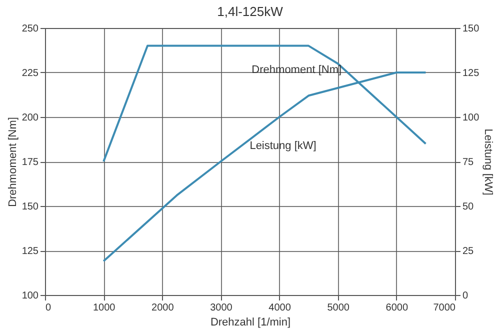  What do you see at coordinates (163, 308) in the screenshot?
I see `x-tick-label: 2000` at bounding box center [163, 308].